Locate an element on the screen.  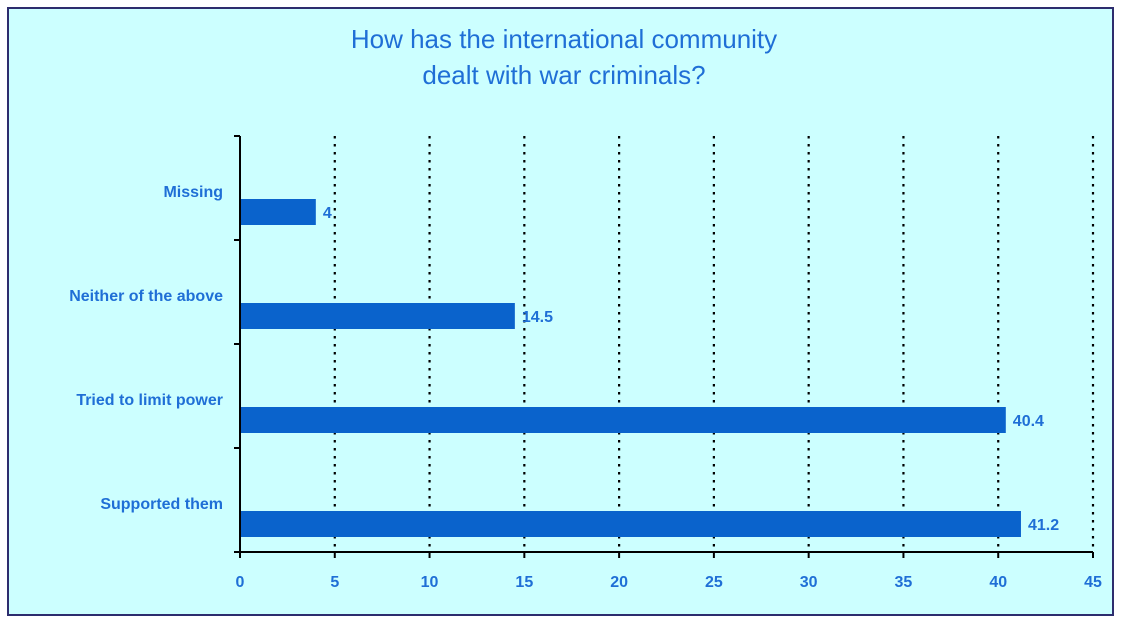
data-label-2: 40.4 is located at coordinates (1028, 421).